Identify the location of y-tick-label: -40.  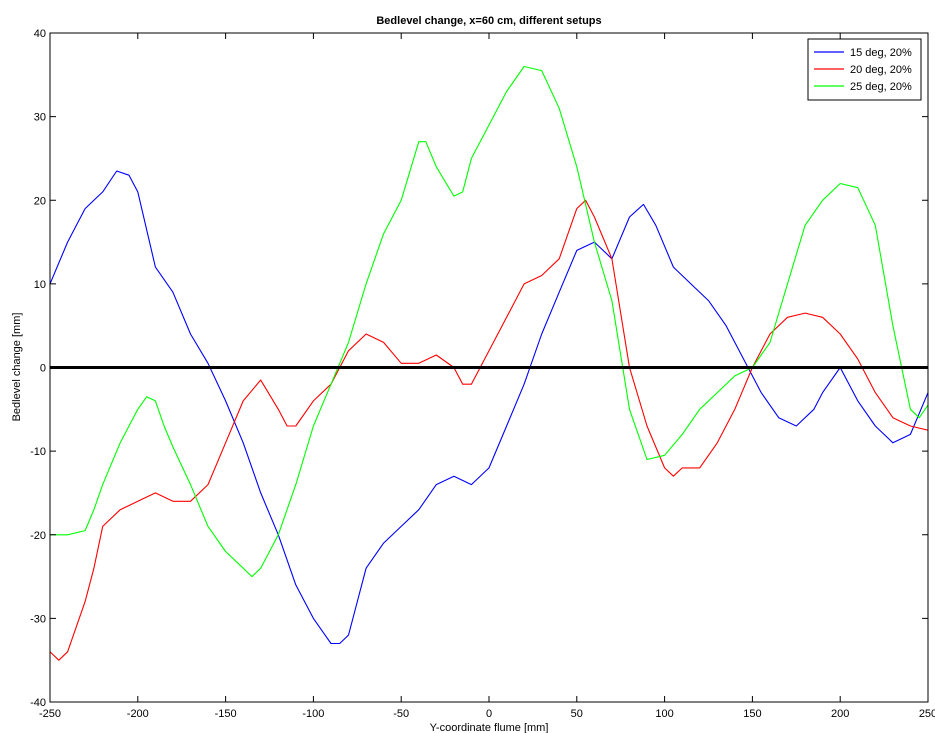
(38, 703).